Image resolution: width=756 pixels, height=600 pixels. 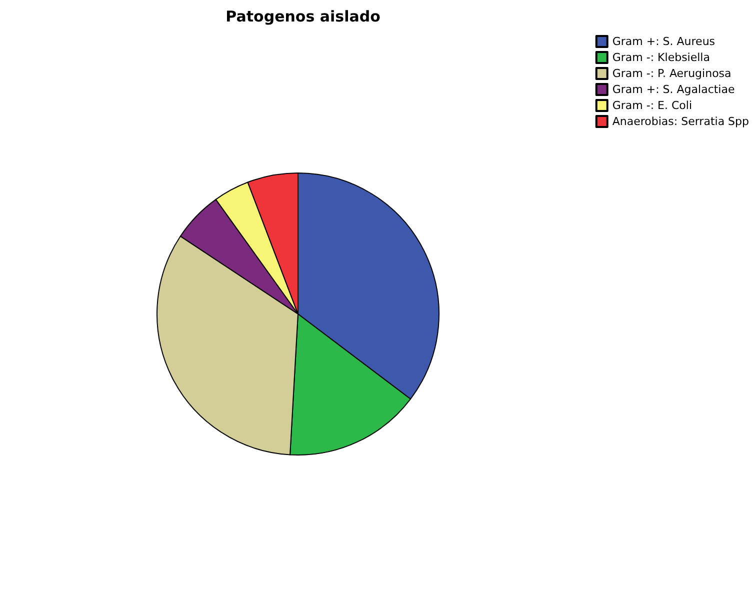 What do you see at coordinates (652, 105) in the screenshot?
I see `legend-label: Gram -: E. Coli` at bounding box center [652, 105].